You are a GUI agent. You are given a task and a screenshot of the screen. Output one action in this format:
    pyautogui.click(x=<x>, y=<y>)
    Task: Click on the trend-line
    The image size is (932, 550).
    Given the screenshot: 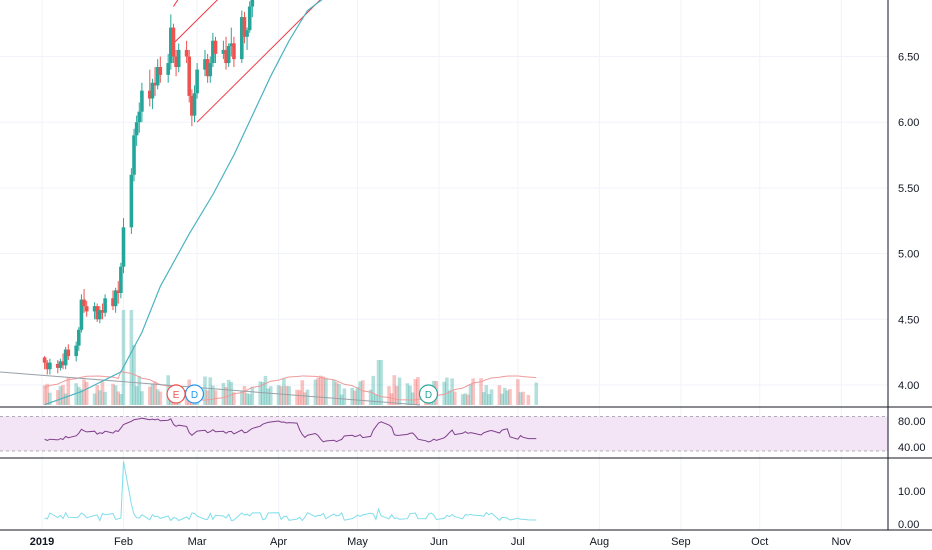 What is the action you would take?
    pyautogui.click(x=195, y=22)
    